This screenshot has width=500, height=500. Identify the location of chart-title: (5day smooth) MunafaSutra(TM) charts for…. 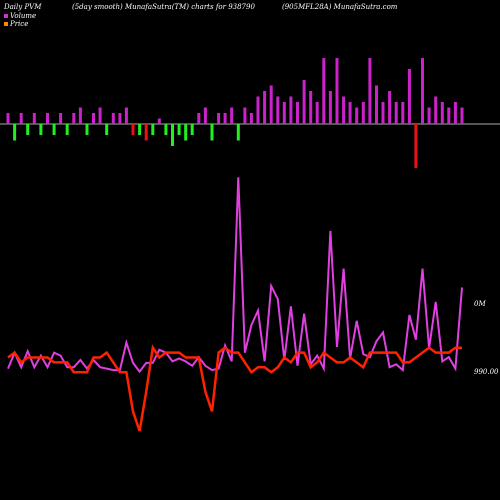
(163, 7).